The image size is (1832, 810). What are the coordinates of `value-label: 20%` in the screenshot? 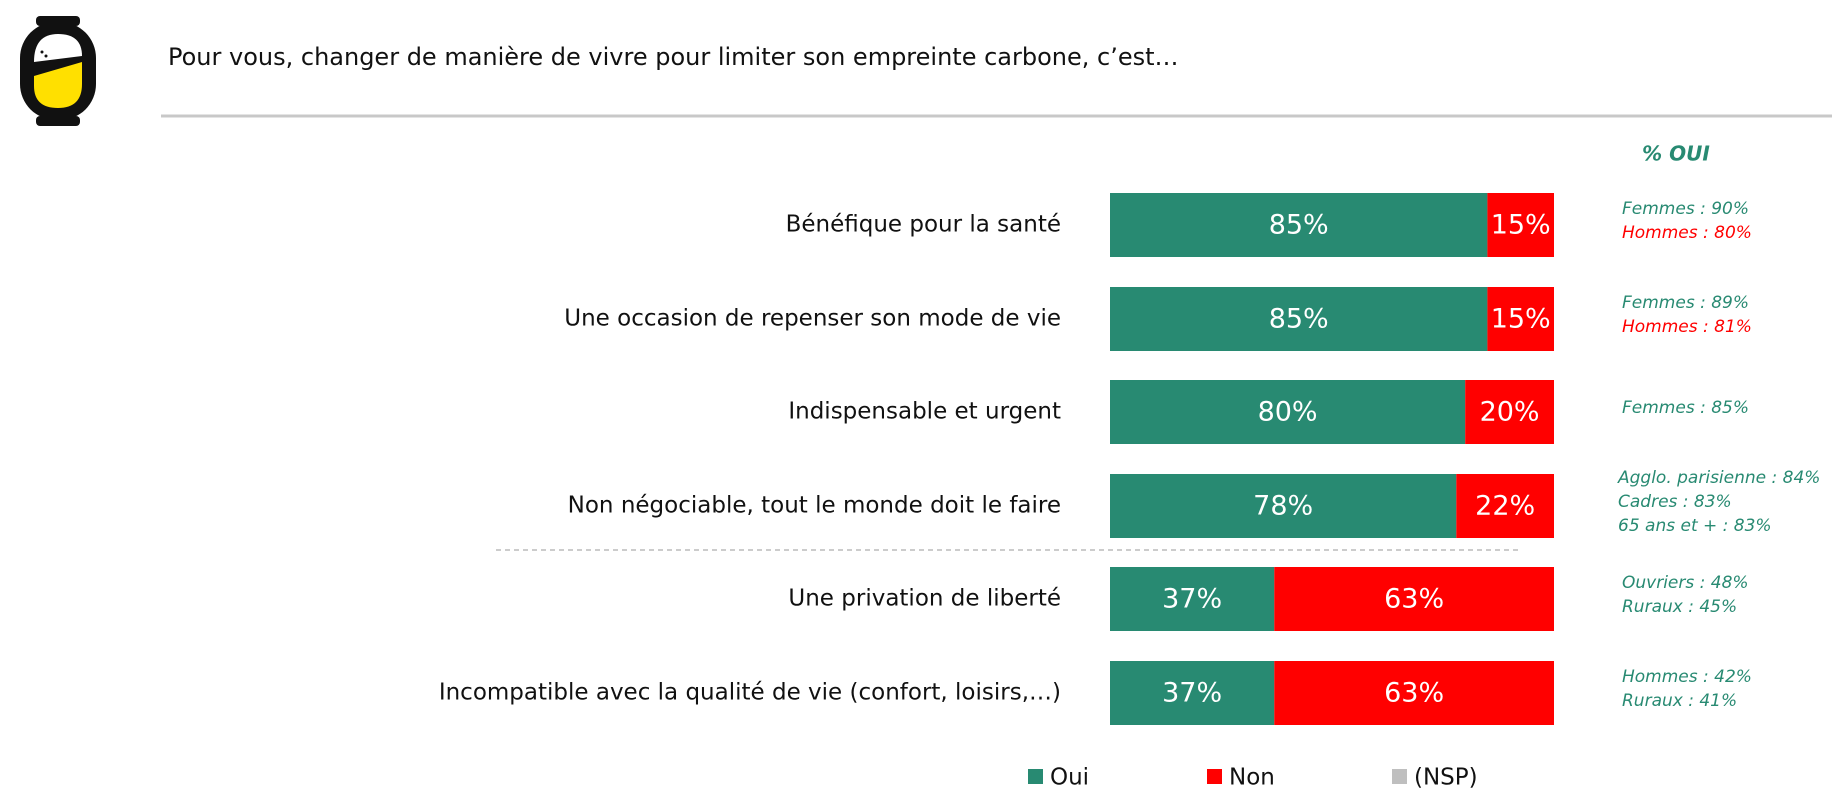 It's located at (1510, 412).